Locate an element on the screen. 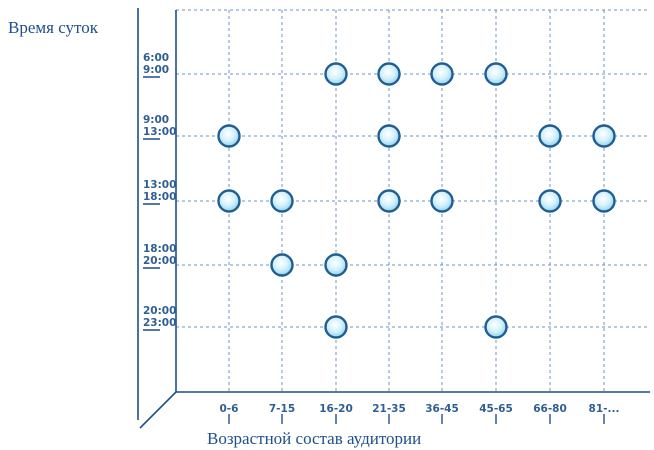  y-tick-label-2-start: 13:00 is located at coordinates (159, 185).